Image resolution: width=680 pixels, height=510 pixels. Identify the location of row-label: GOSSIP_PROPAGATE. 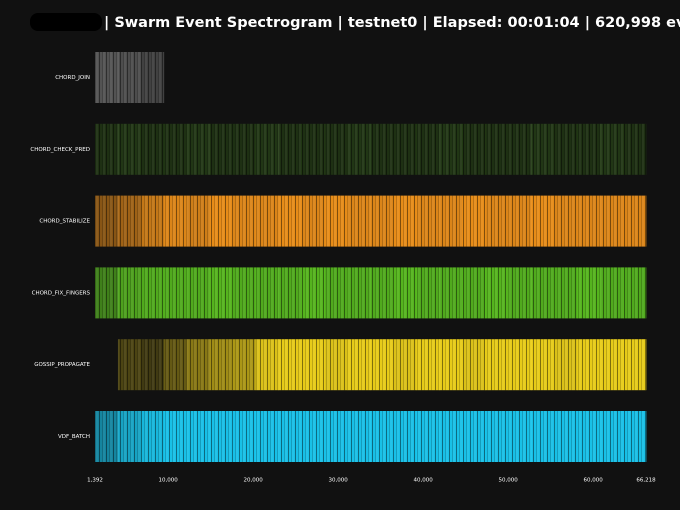
(62, 365).